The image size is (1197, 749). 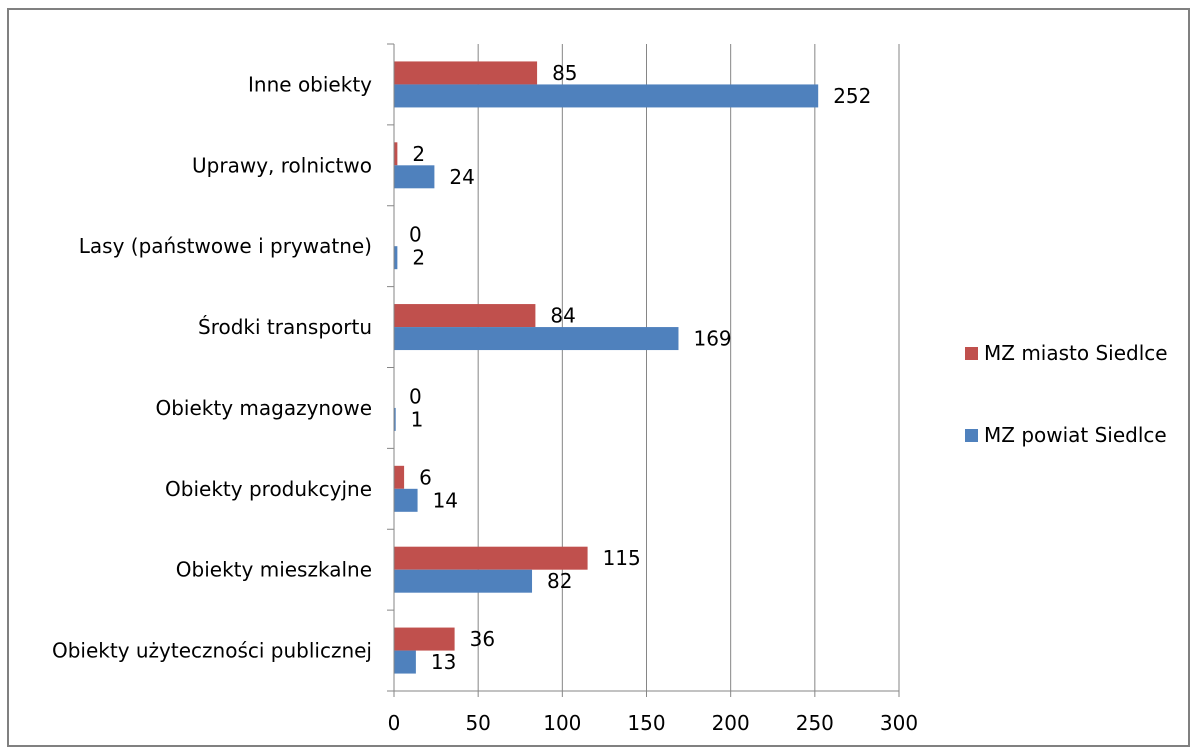 What do you see at coordinates (559, 581) in the screenshot?
I see `data-label: 82` at bounding box center [559, 581].